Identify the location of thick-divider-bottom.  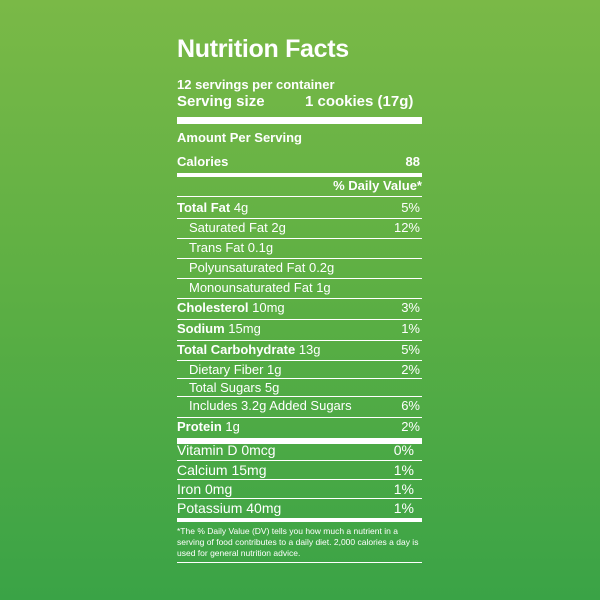
(299, 441).